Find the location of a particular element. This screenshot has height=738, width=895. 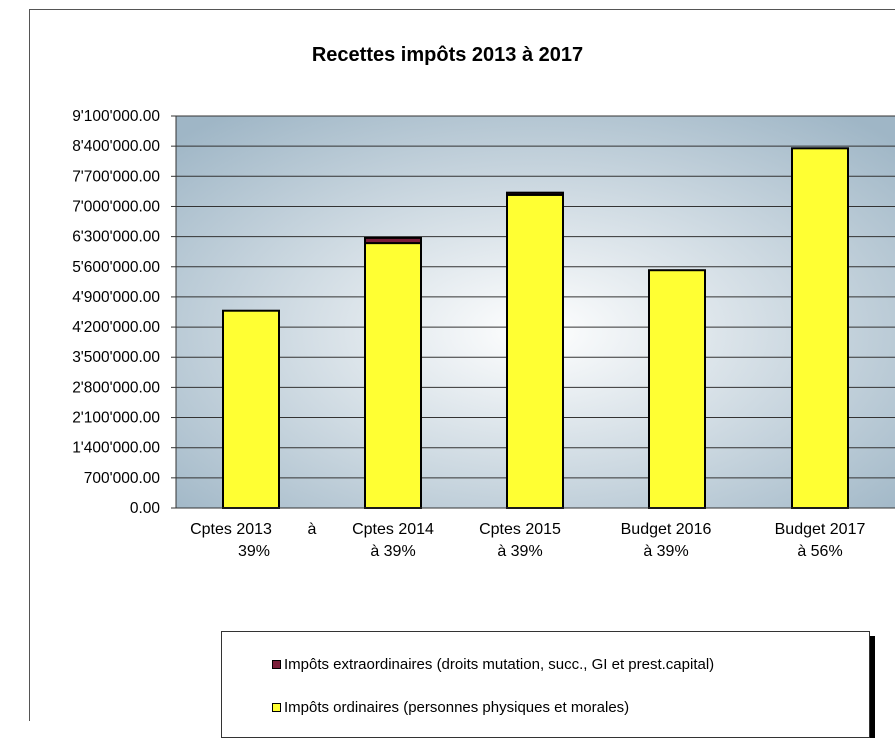

y-tick-label: 4'200'000.00 is located at coordinates (116, 327).